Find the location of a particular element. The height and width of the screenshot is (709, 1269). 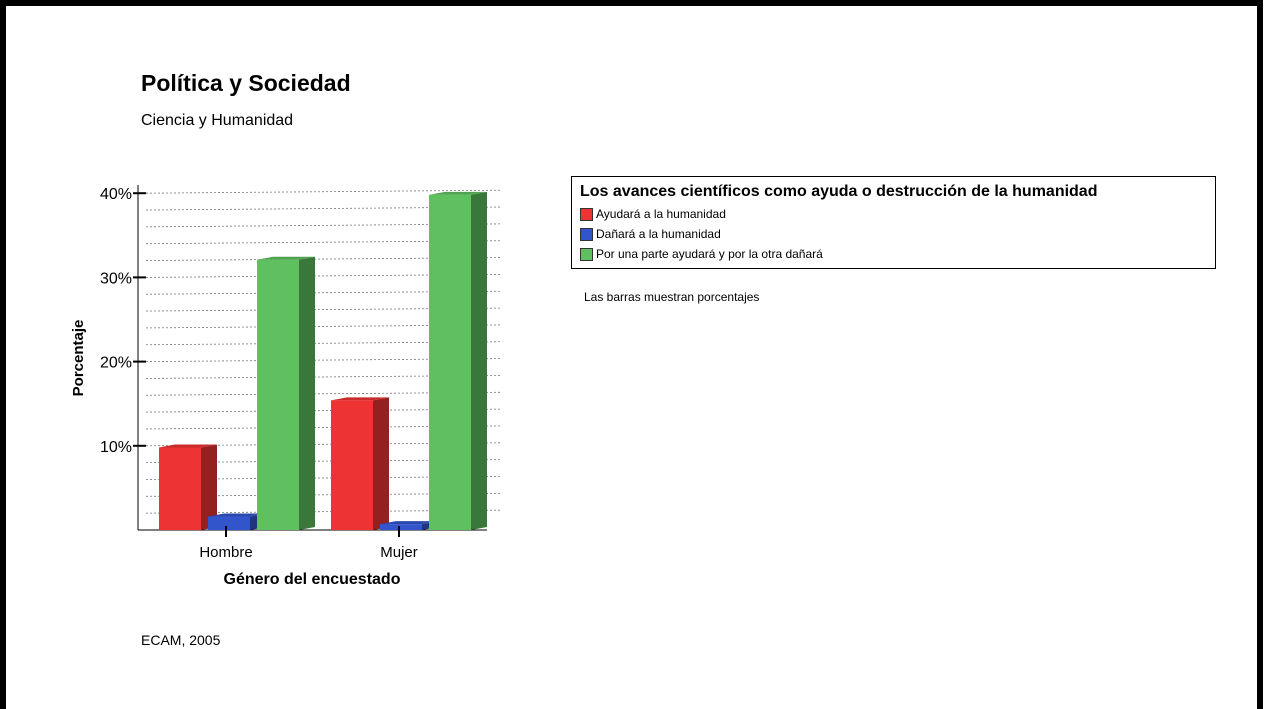

y-axis-label: Porcentaje is located at coordinates (78, 358).